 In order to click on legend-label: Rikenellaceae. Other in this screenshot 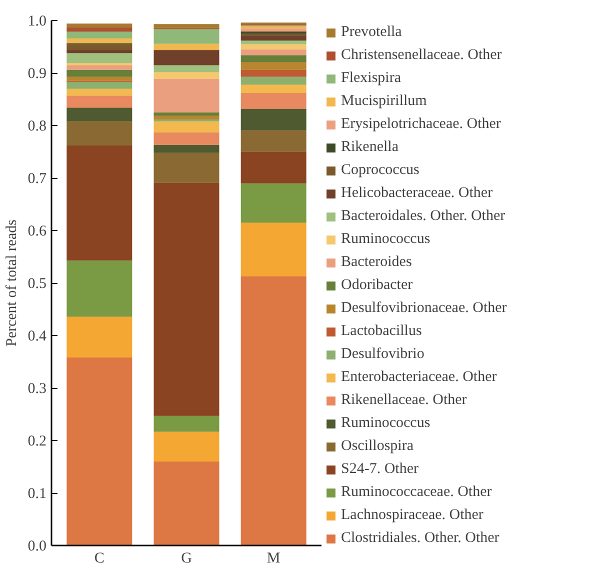, I will do `click(404, 400)`.